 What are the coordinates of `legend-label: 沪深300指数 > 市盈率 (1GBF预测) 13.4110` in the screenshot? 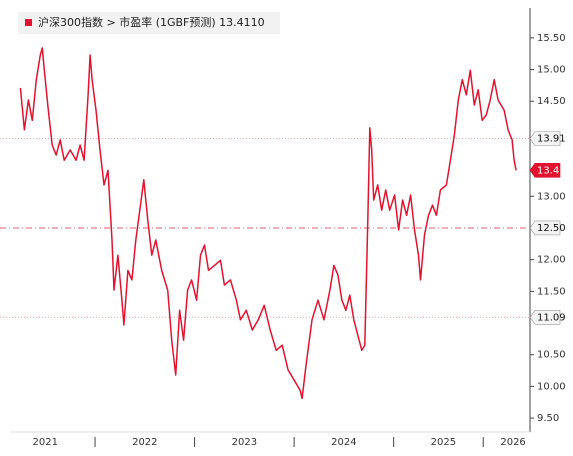 It's located at (151, 22).